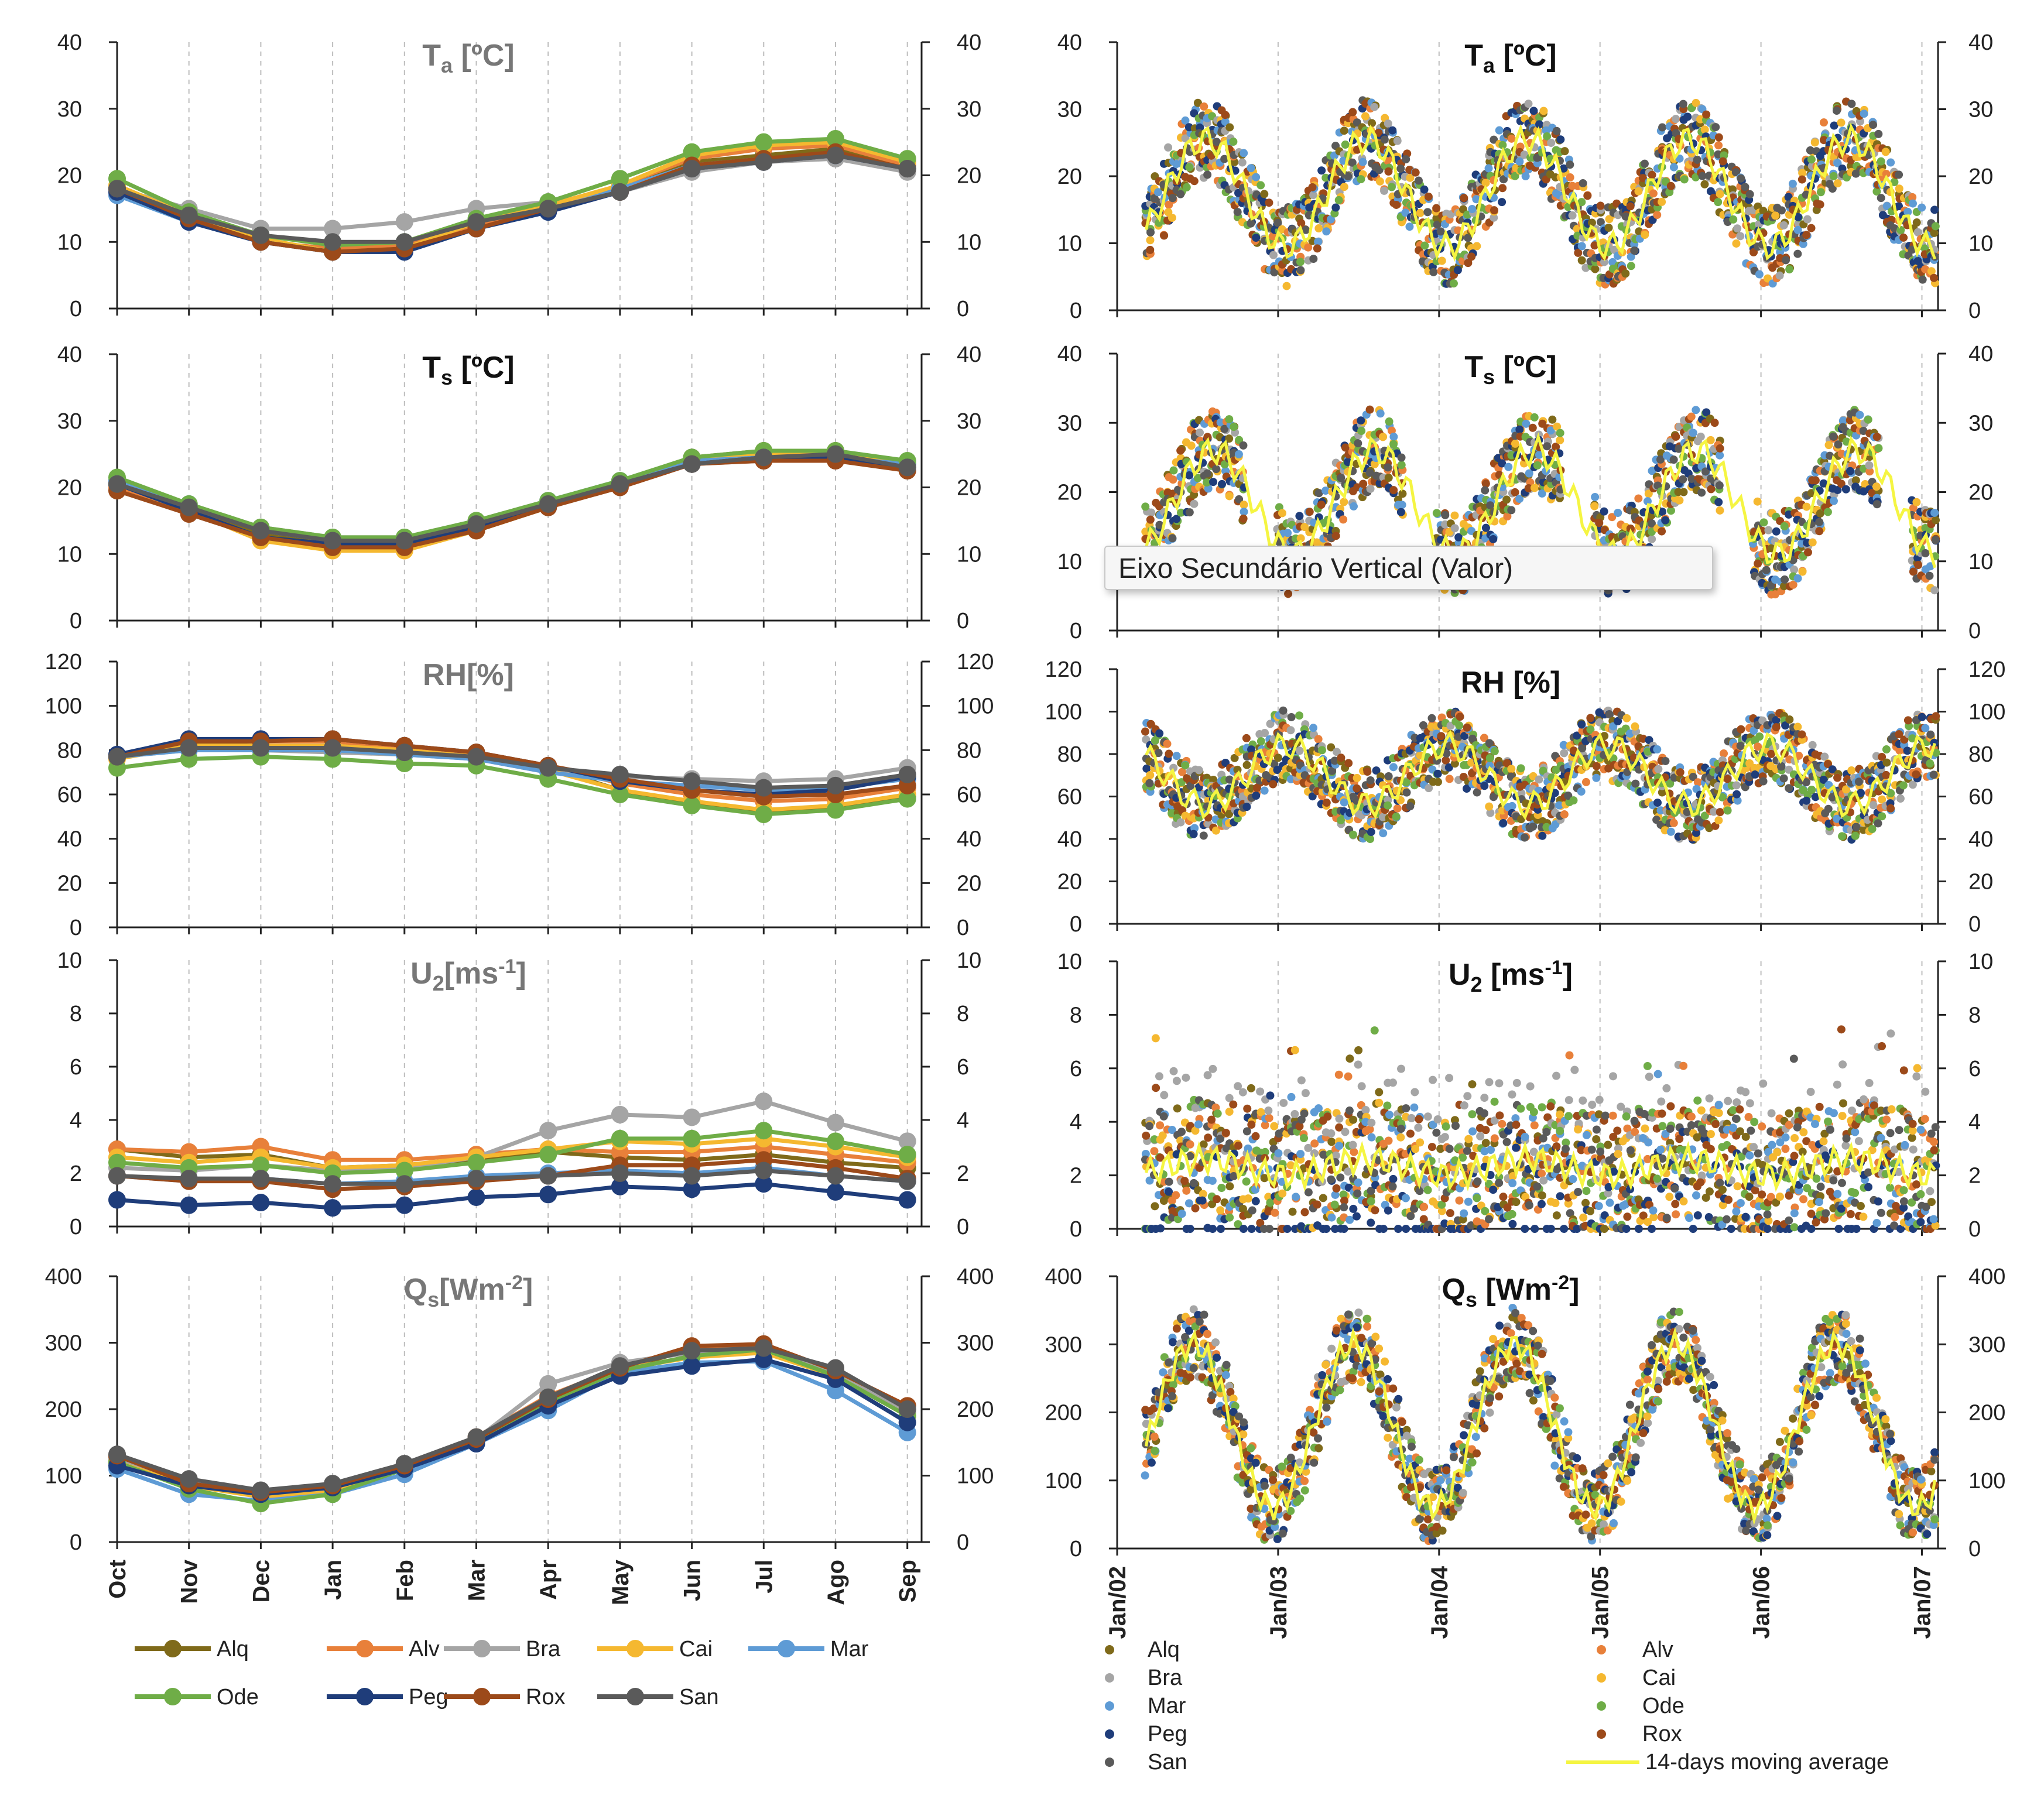 Image resolution: width=2044 pixels, height=1802 pixels. Describe the element at coordinates (512, 504) in the screenshot. I see `series-line-Rox` at that location.